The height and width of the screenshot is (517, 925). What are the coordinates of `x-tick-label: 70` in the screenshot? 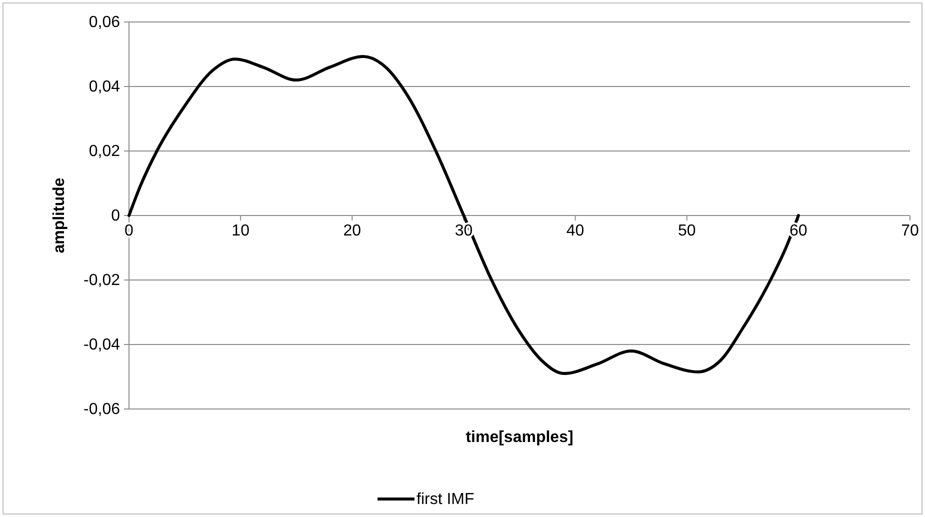 It's located at (910, 231).